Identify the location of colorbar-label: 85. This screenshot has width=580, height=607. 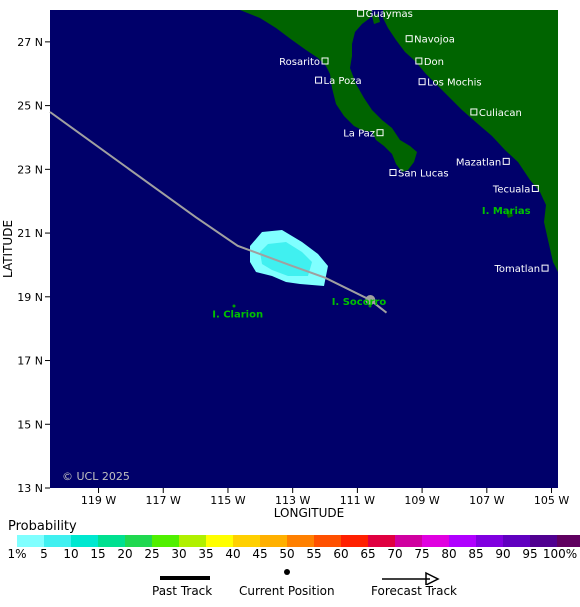
(476, 554).